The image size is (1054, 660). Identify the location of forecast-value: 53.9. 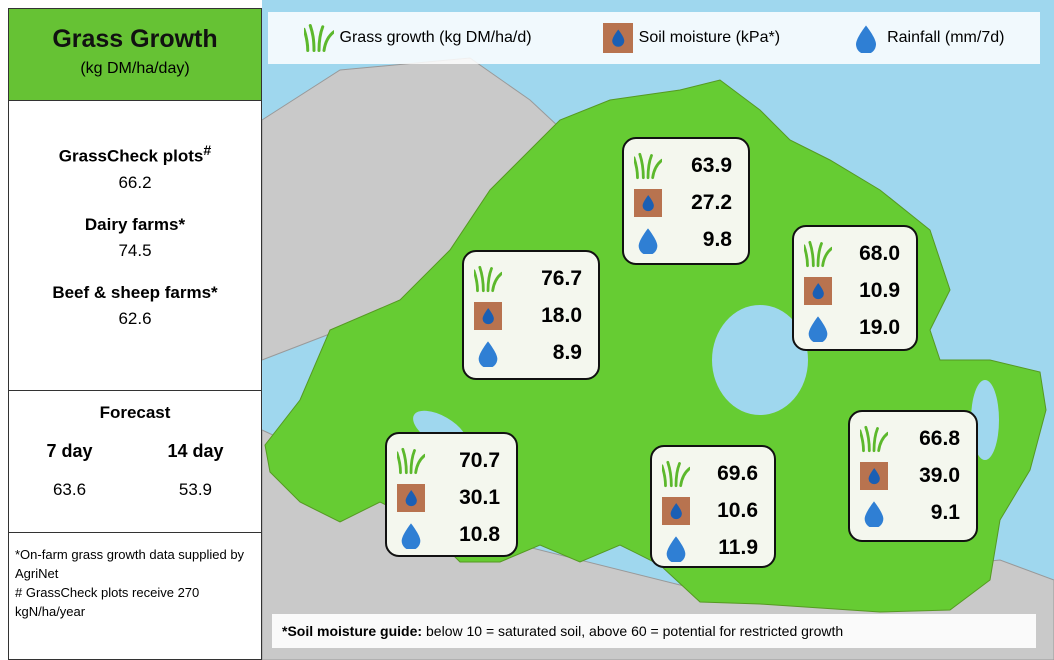
(195, 489).